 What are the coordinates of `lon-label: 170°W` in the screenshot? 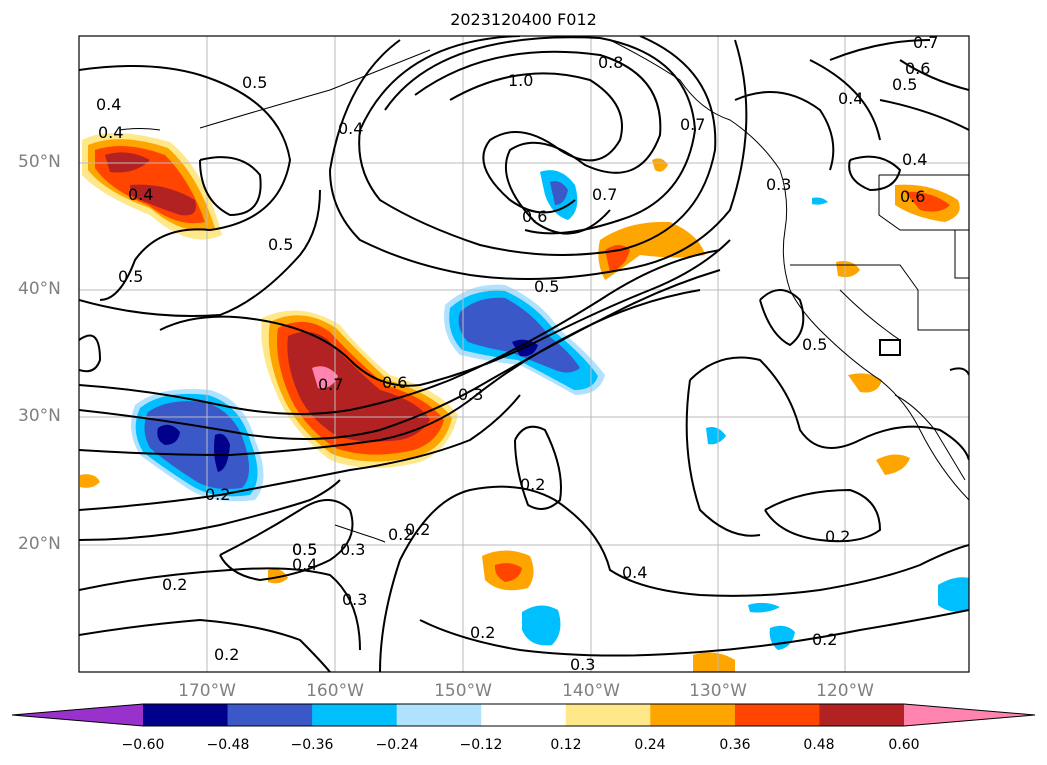 It's located at (207, 691).